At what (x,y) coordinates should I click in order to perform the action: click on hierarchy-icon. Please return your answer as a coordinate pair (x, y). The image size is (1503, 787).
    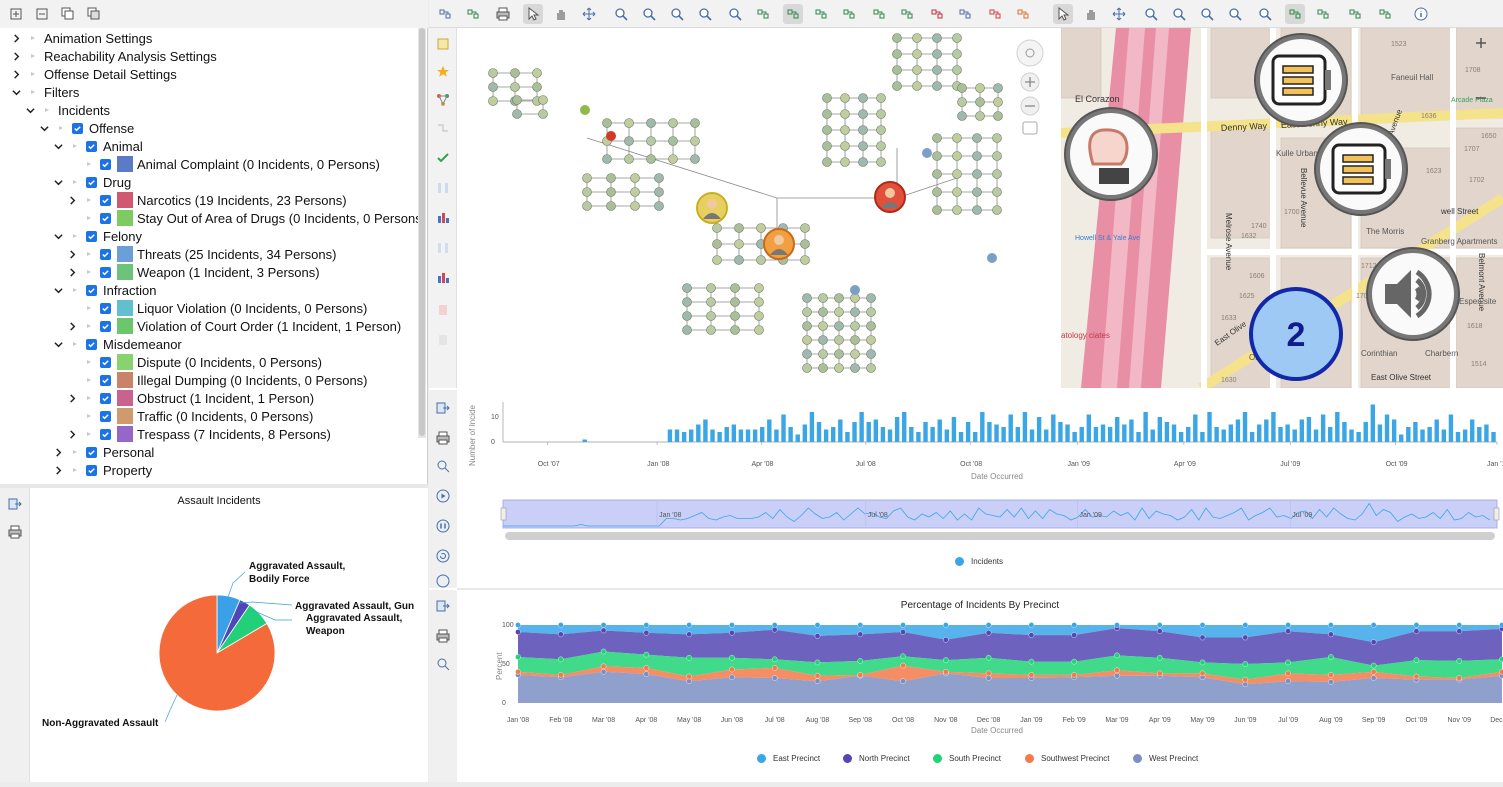
    Looking at the image, I should click on (443, 128).